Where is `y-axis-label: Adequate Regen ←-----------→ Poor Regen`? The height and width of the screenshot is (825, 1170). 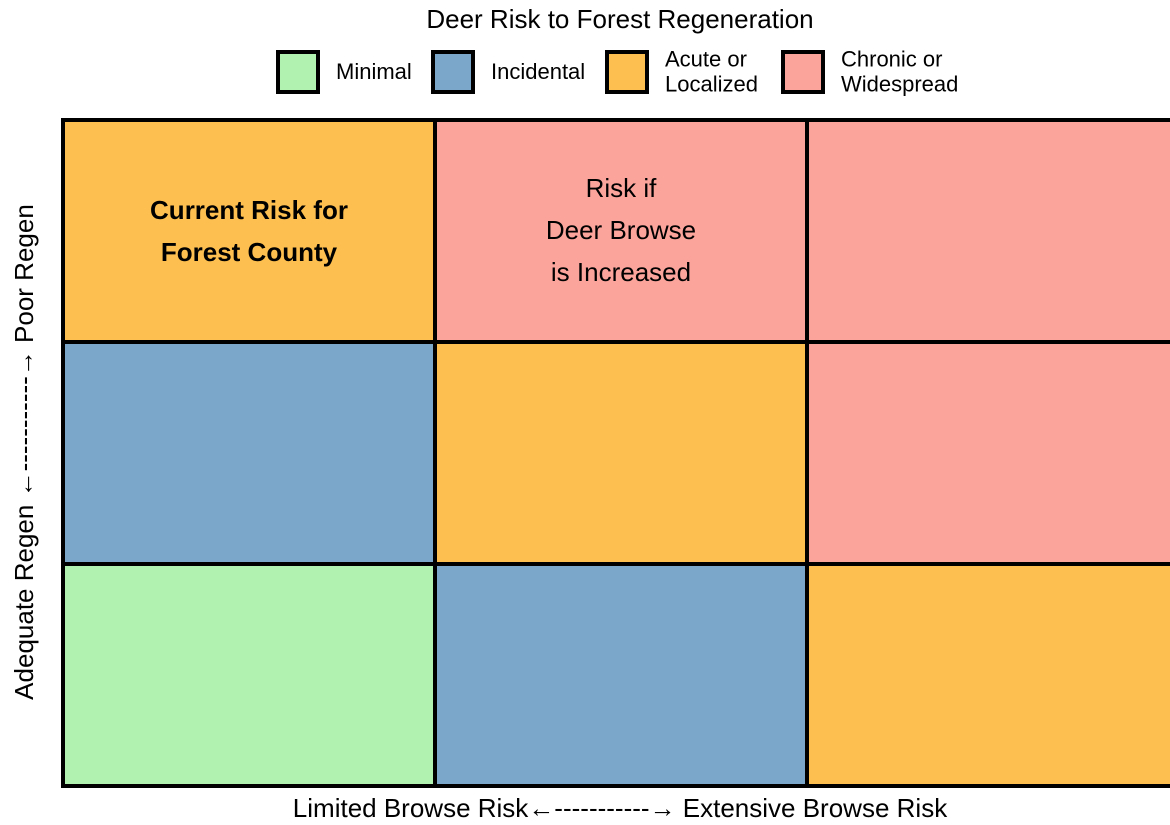
y-axis-label: Adequate Regen ←-----------→ Poor Regen is located at coordinates (24, 452).